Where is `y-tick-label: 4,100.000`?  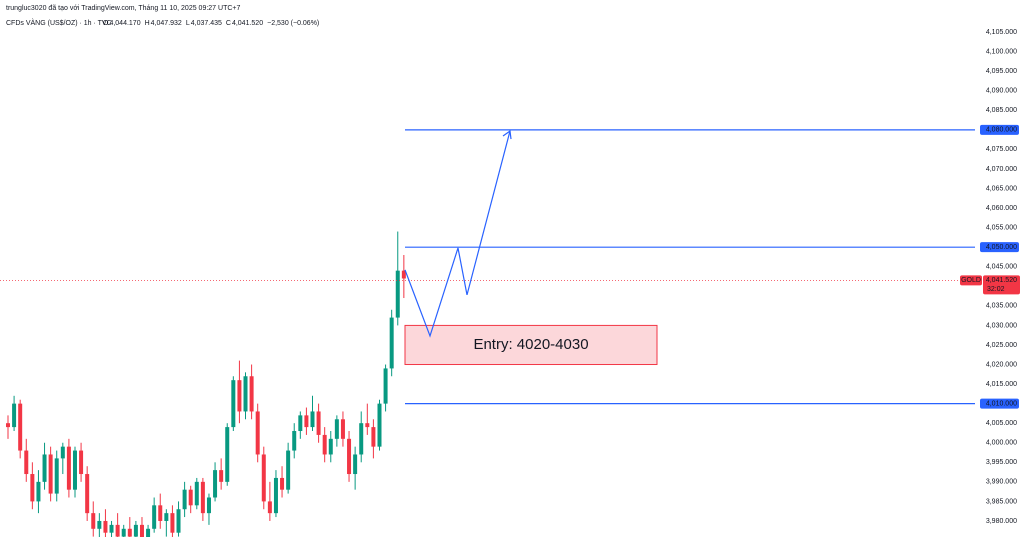
y-tick-label: 4,100.000 is located at coordinates (1001, 51).